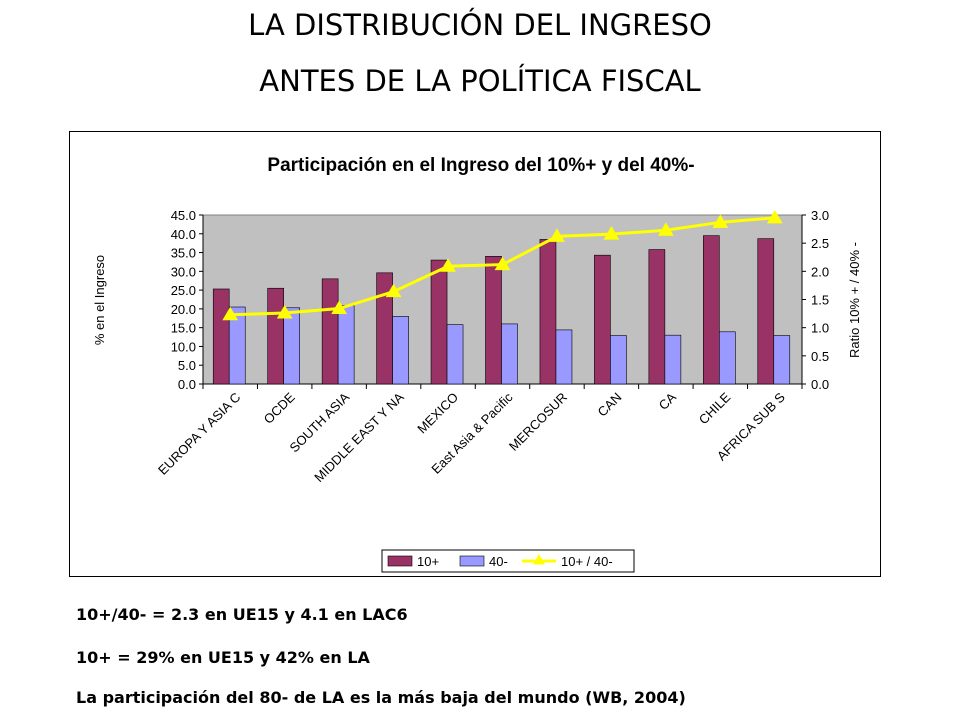 The image size is (960, 720). Describe the element at coordinates (183, 346) in the screenshot. I see `y-tick-label: 10.0` at that location.